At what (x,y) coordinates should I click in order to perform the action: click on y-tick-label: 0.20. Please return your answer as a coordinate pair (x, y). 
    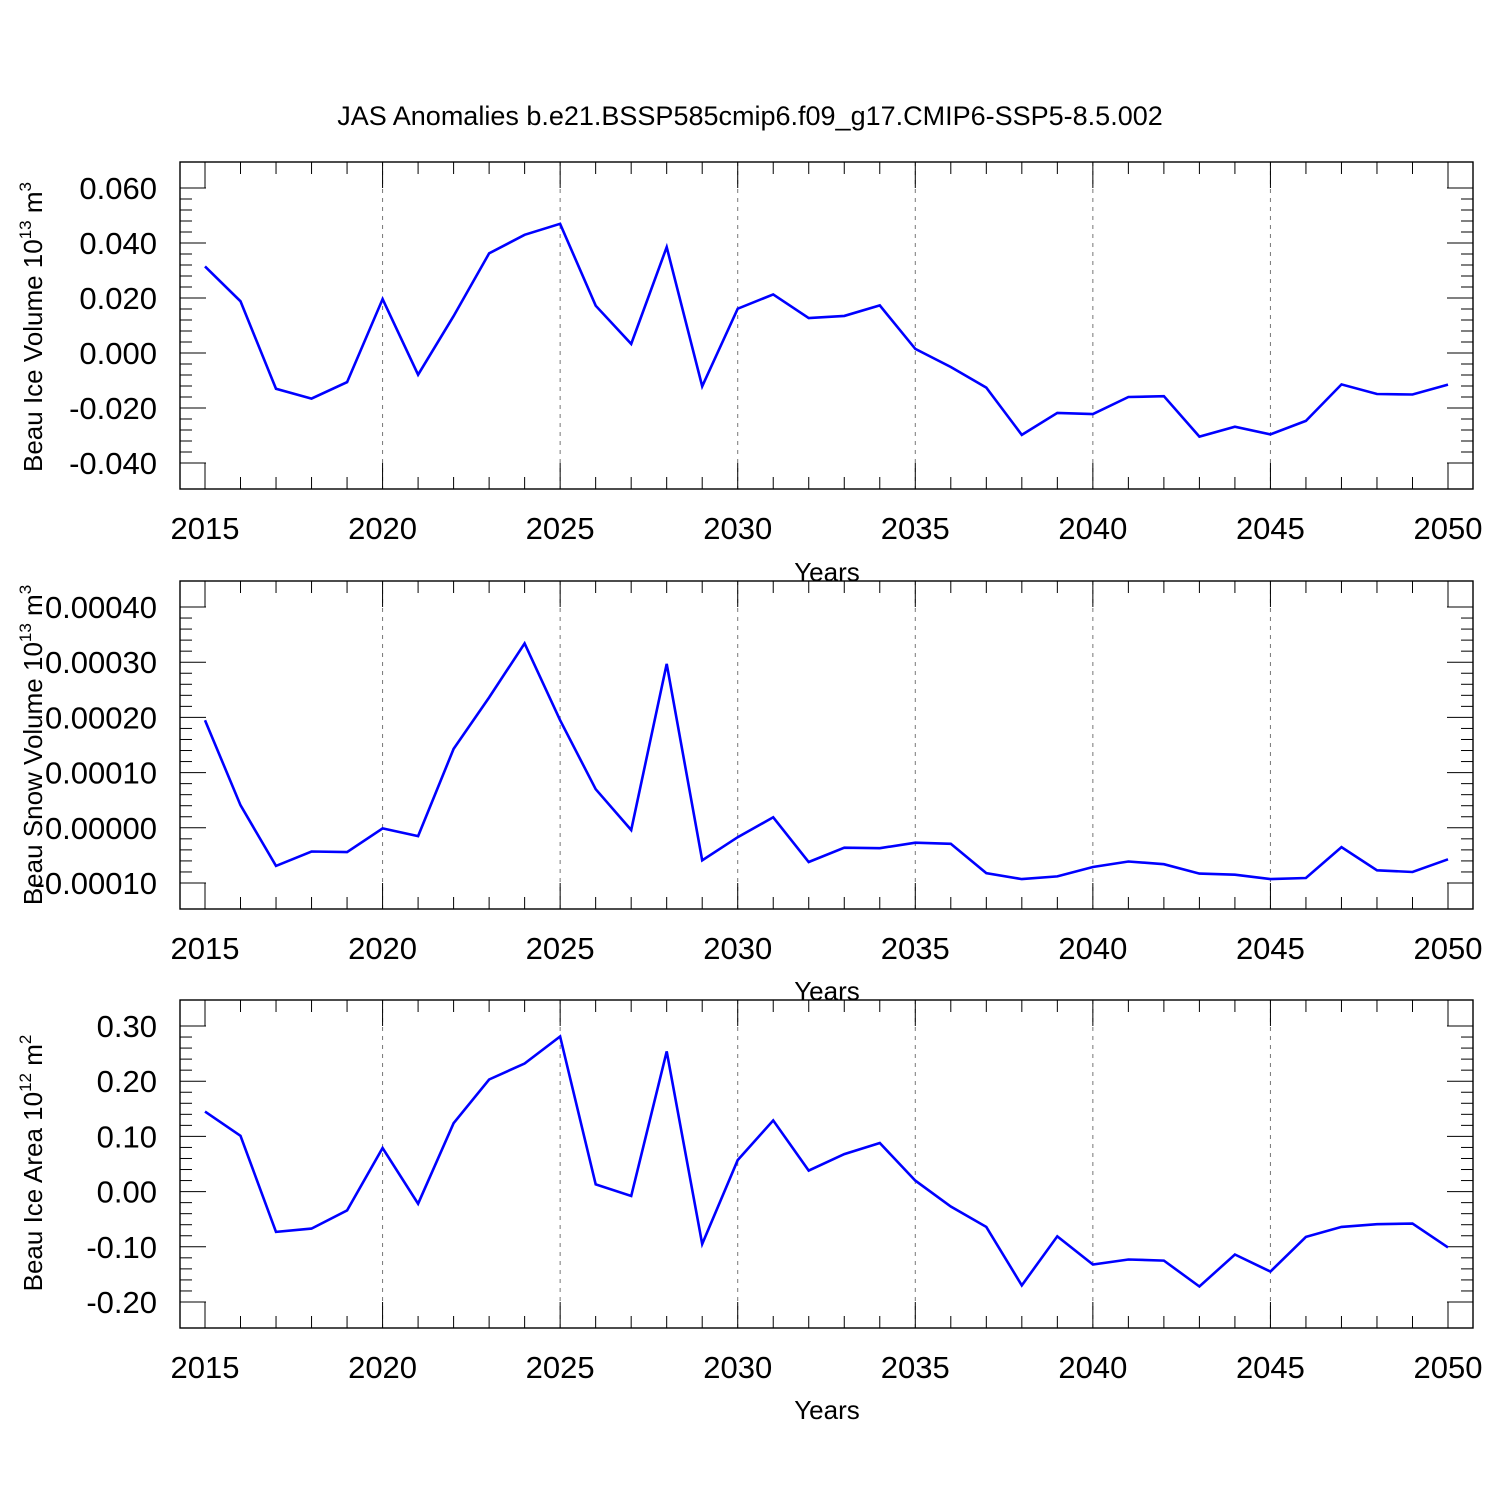
    Looking at the image, I should click on (127, 1081).